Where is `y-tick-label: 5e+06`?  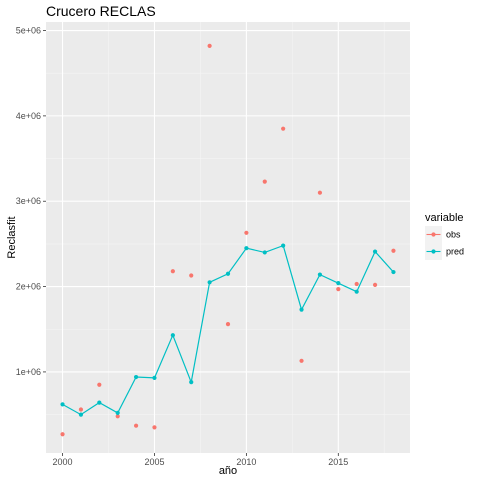 y-tick-label: 5e+06 is located at coordinates (28, 31).